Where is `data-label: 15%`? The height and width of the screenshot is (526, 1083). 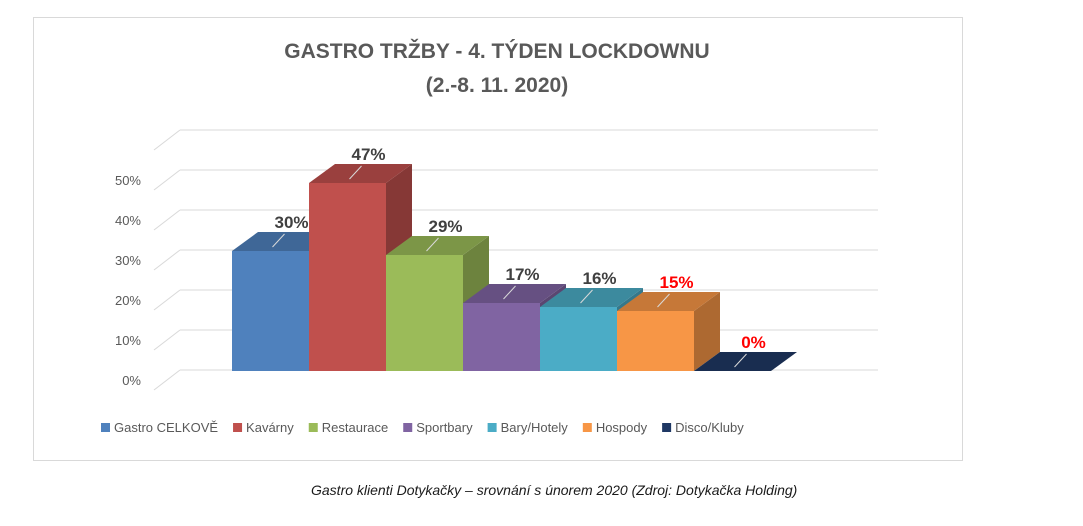 data-label: 15% is located at coordinates (676, 282).